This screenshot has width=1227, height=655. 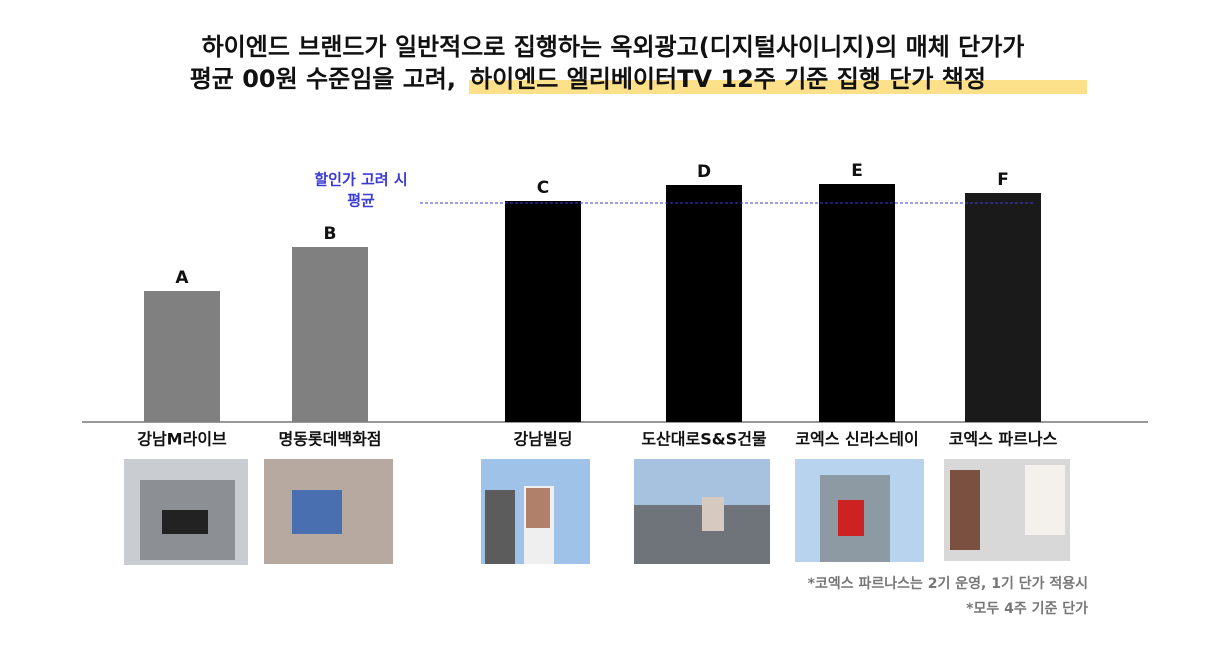 What do you see at coordinates (728, 79) in the screenshot?
I see `title-line: 하이엔드 엘리베이터TV 12주 기준 집행 단가 책정` at bounding box center [728, 79].